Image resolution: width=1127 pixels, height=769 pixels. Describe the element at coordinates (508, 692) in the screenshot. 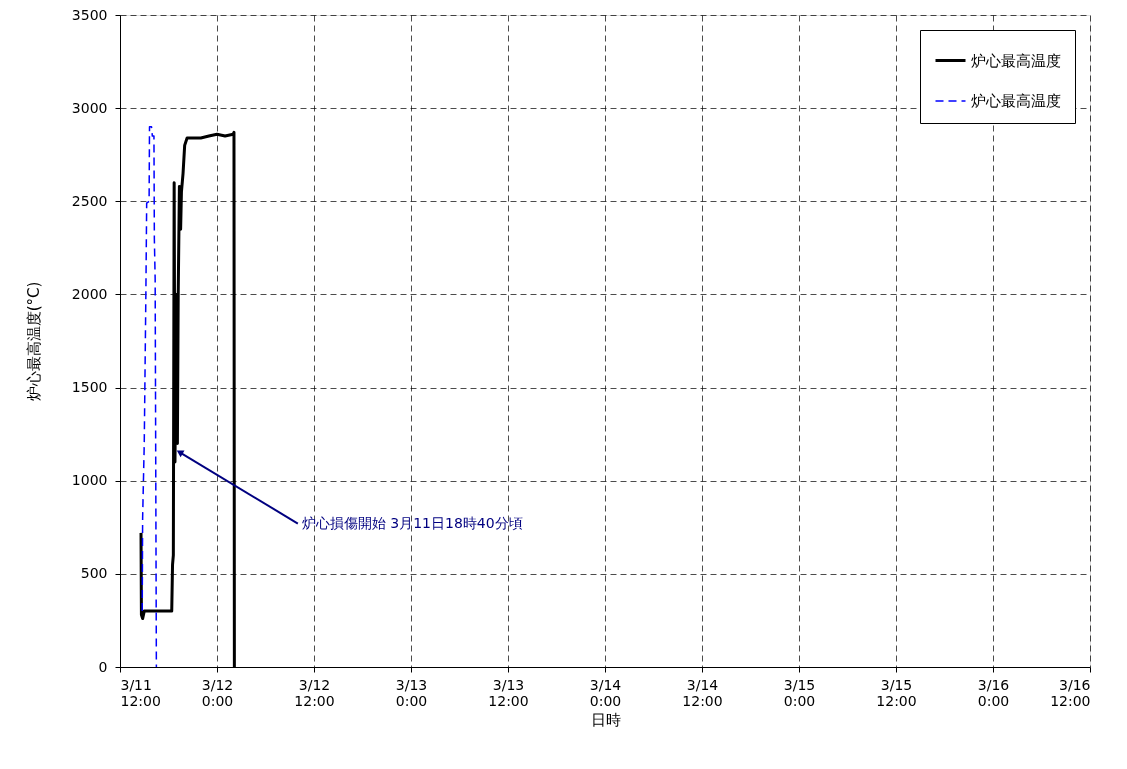

I see `x-tick-label: 3/13 12:00` at that location.